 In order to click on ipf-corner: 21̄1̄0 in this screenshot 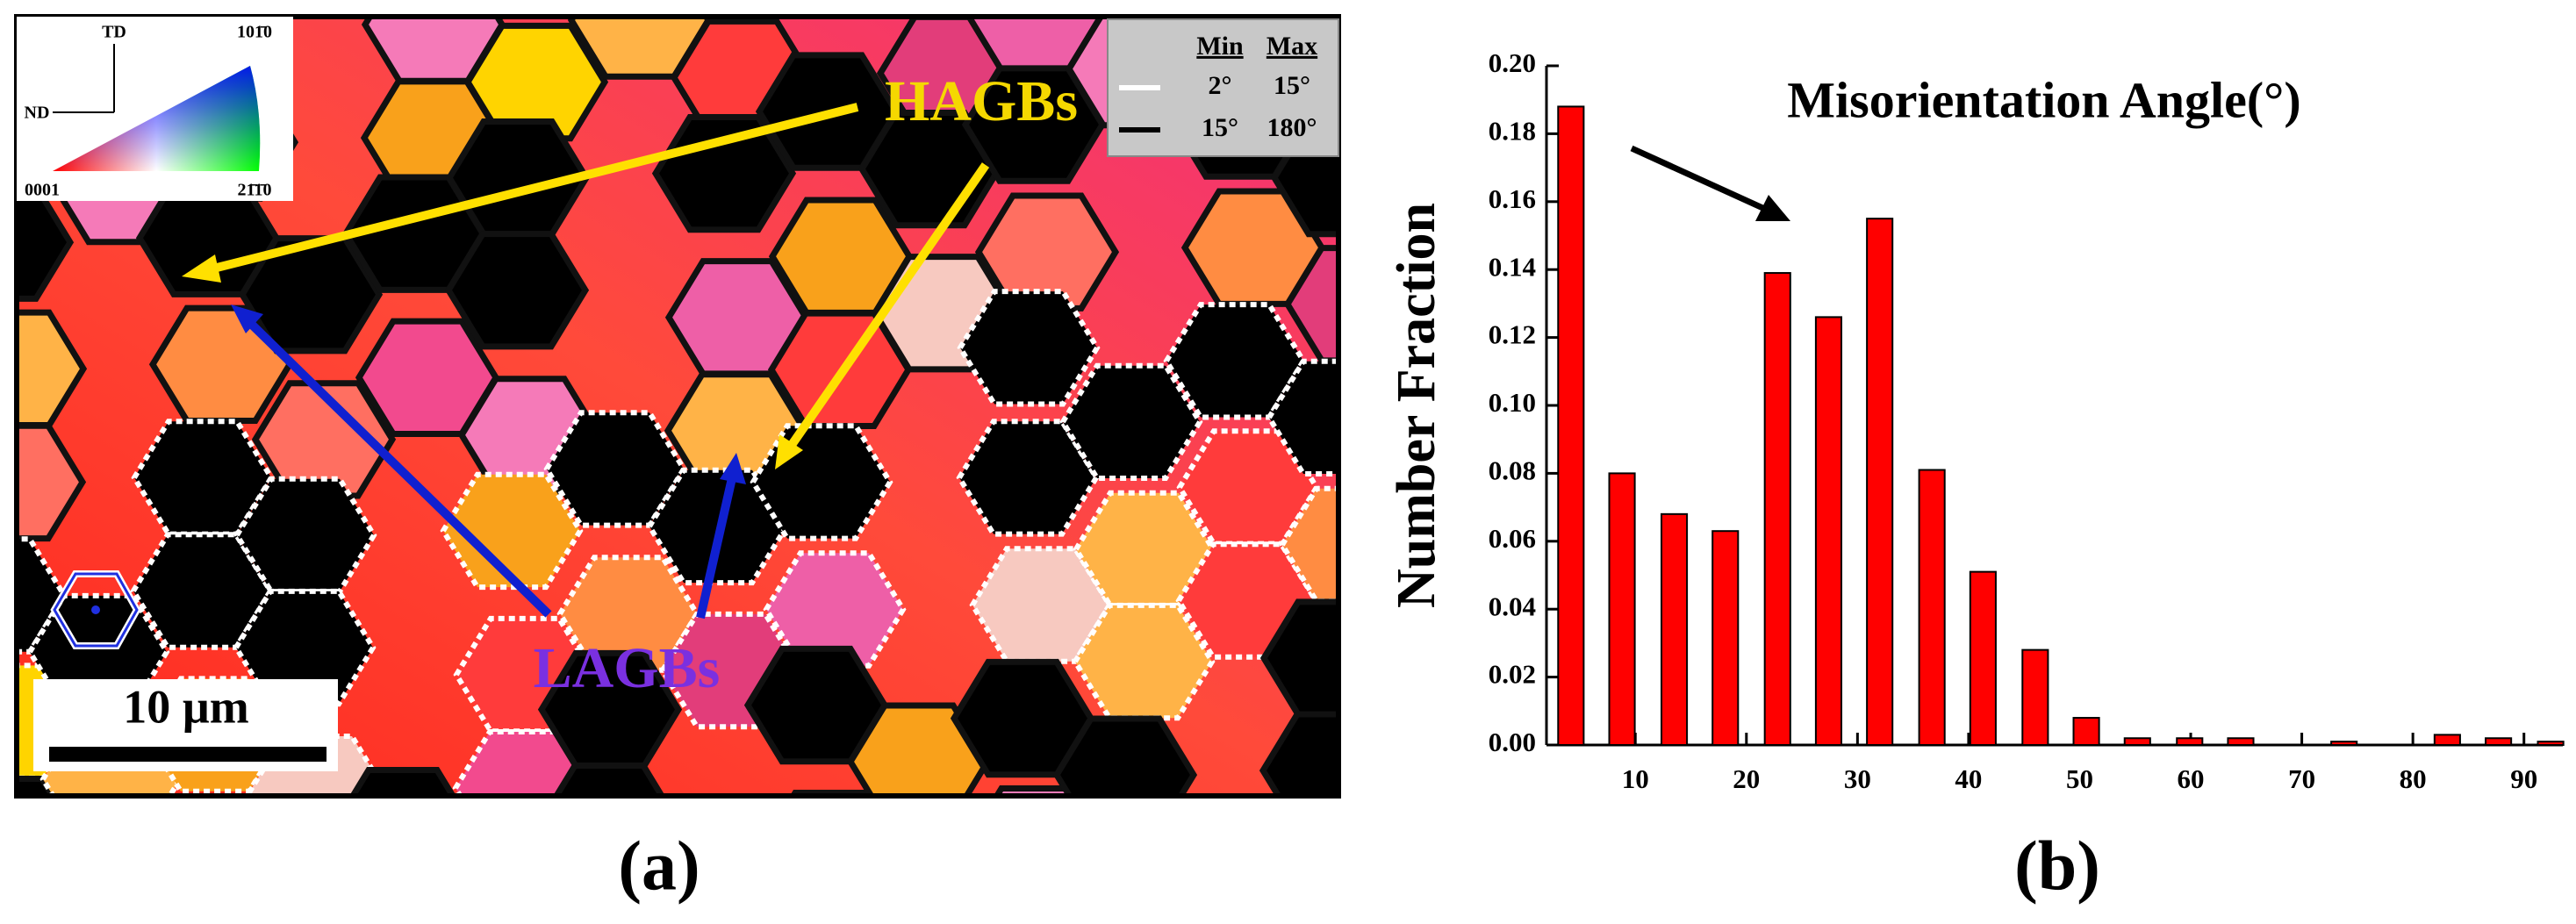, I will do `click(255, 190)`.